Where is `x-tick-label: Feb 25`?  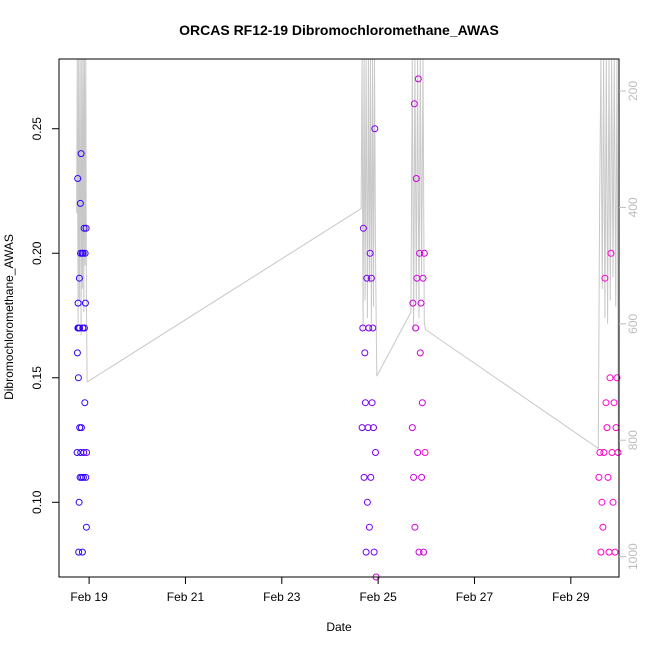 x-tick-label: Feb 25 is located at coordinates (378, 597).